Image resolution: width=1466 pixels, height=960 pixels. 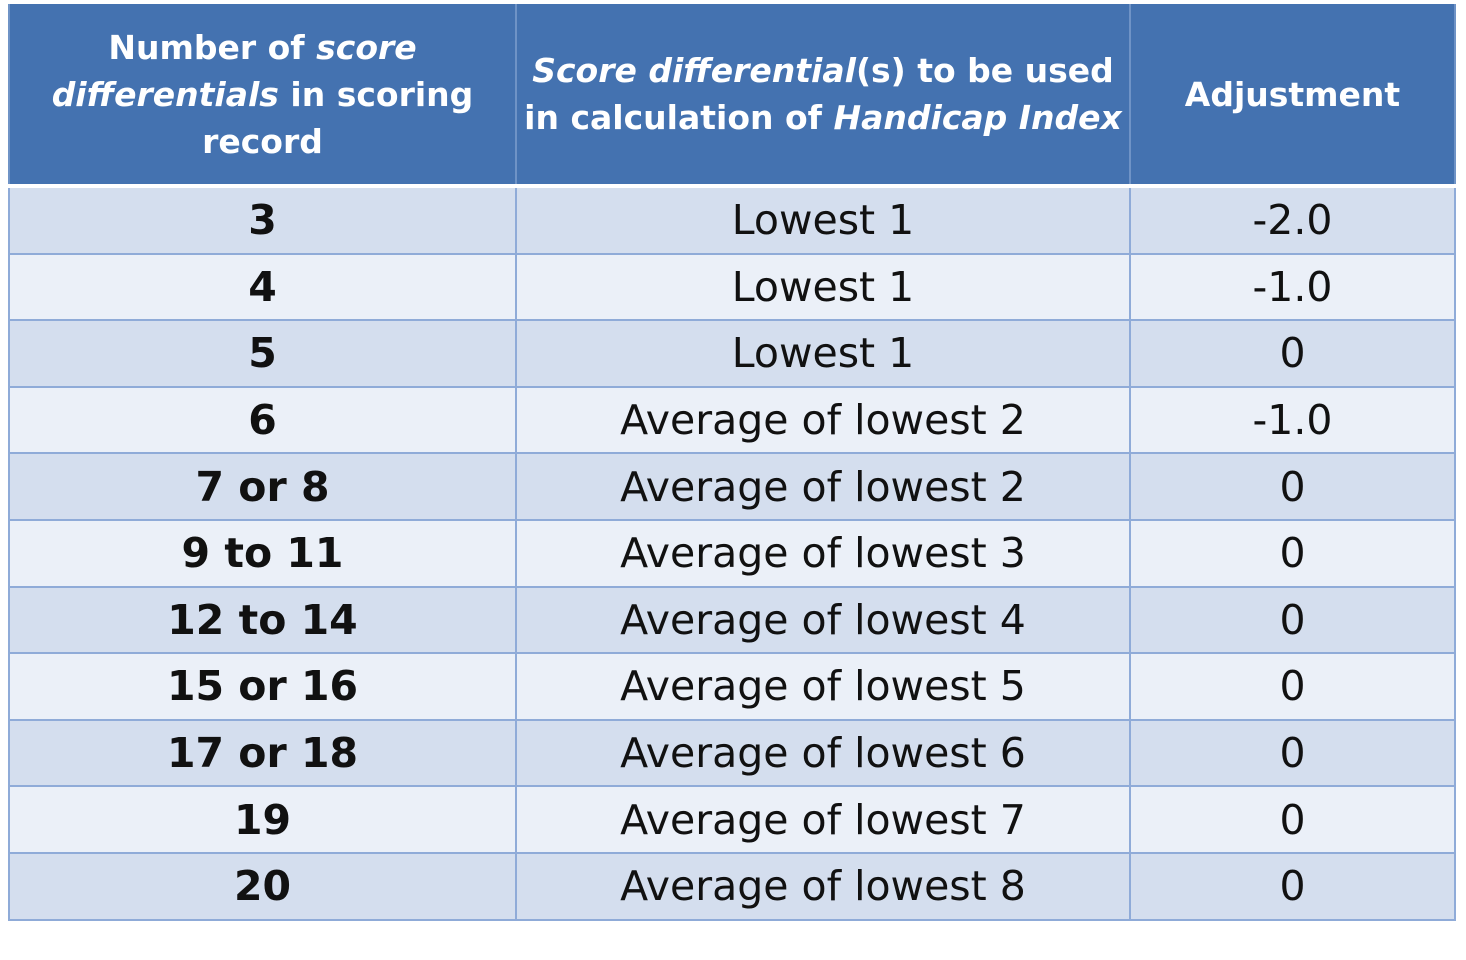 I want to click on cell-count: 15 or 16, so click(x=262, y=686).